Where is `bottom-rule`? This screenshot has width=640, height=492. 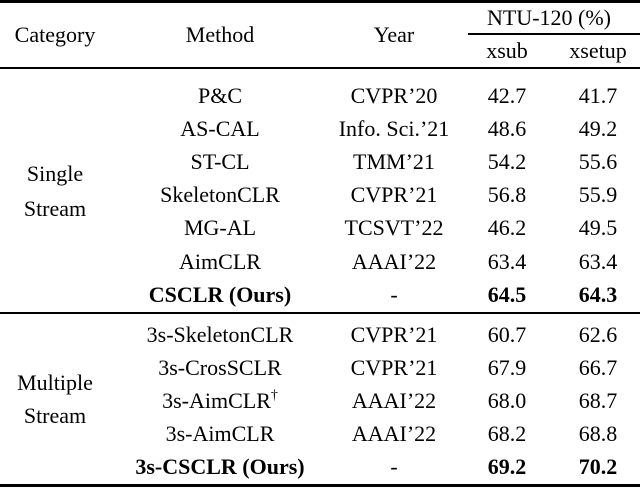
bottom-rule is located at coordinates (320, 485).